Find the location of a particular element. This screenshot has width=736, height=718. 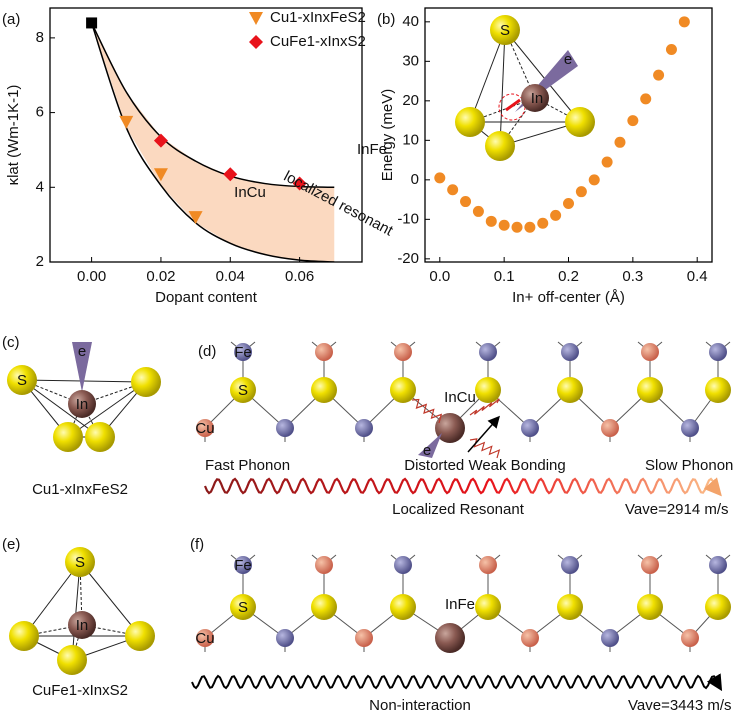

y-tick-label: 20 is located at coordinates (410, 100).